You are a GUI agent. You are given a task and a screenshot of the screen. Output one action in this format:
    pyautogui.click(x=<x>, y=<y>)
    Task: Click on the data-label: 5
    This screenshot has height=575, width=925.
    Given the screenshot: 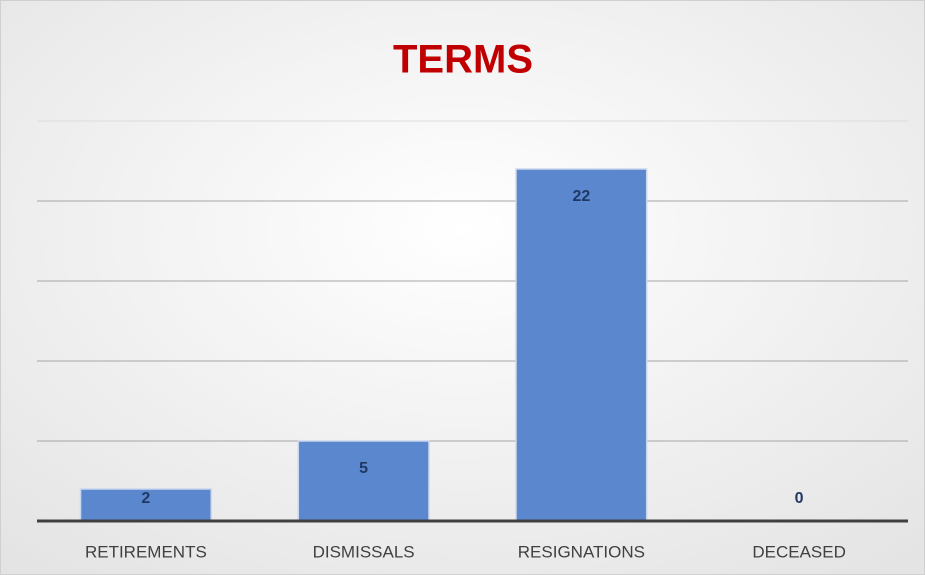 What is the action you would take?
    pyautogui.click(x=363, y=468)
    